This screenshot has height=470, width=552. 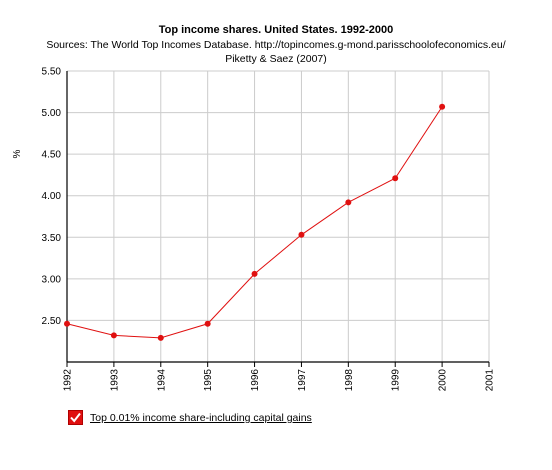 What do you see at coordinates (396, 380) in the screenshot?
I see `x-tick-label: 1999` at bounding box center [396, 380].